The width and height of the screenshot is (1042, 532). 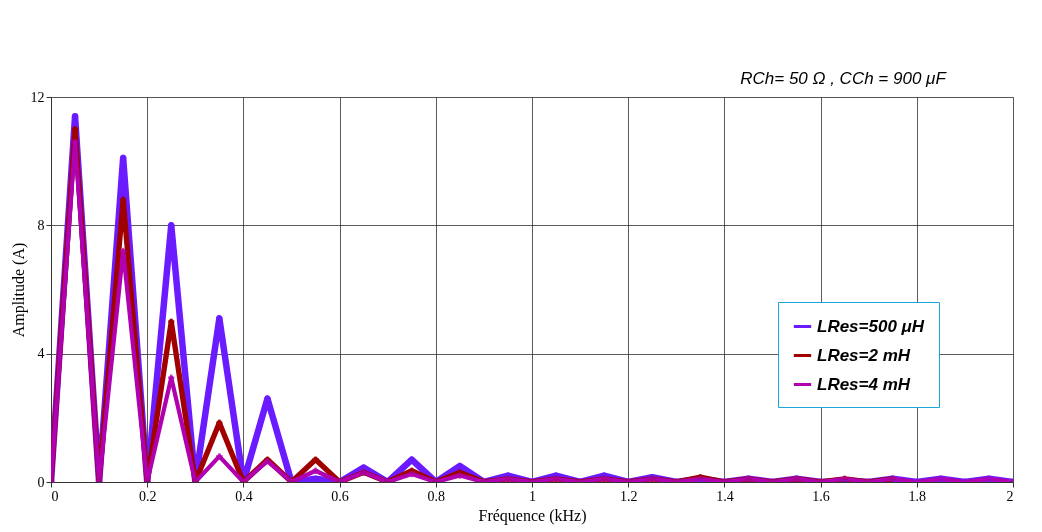 What do you see at coordinates (244, 496) in the screenshot?
I see `x-tick-label: 0.4` at bounding box center [244, 496].